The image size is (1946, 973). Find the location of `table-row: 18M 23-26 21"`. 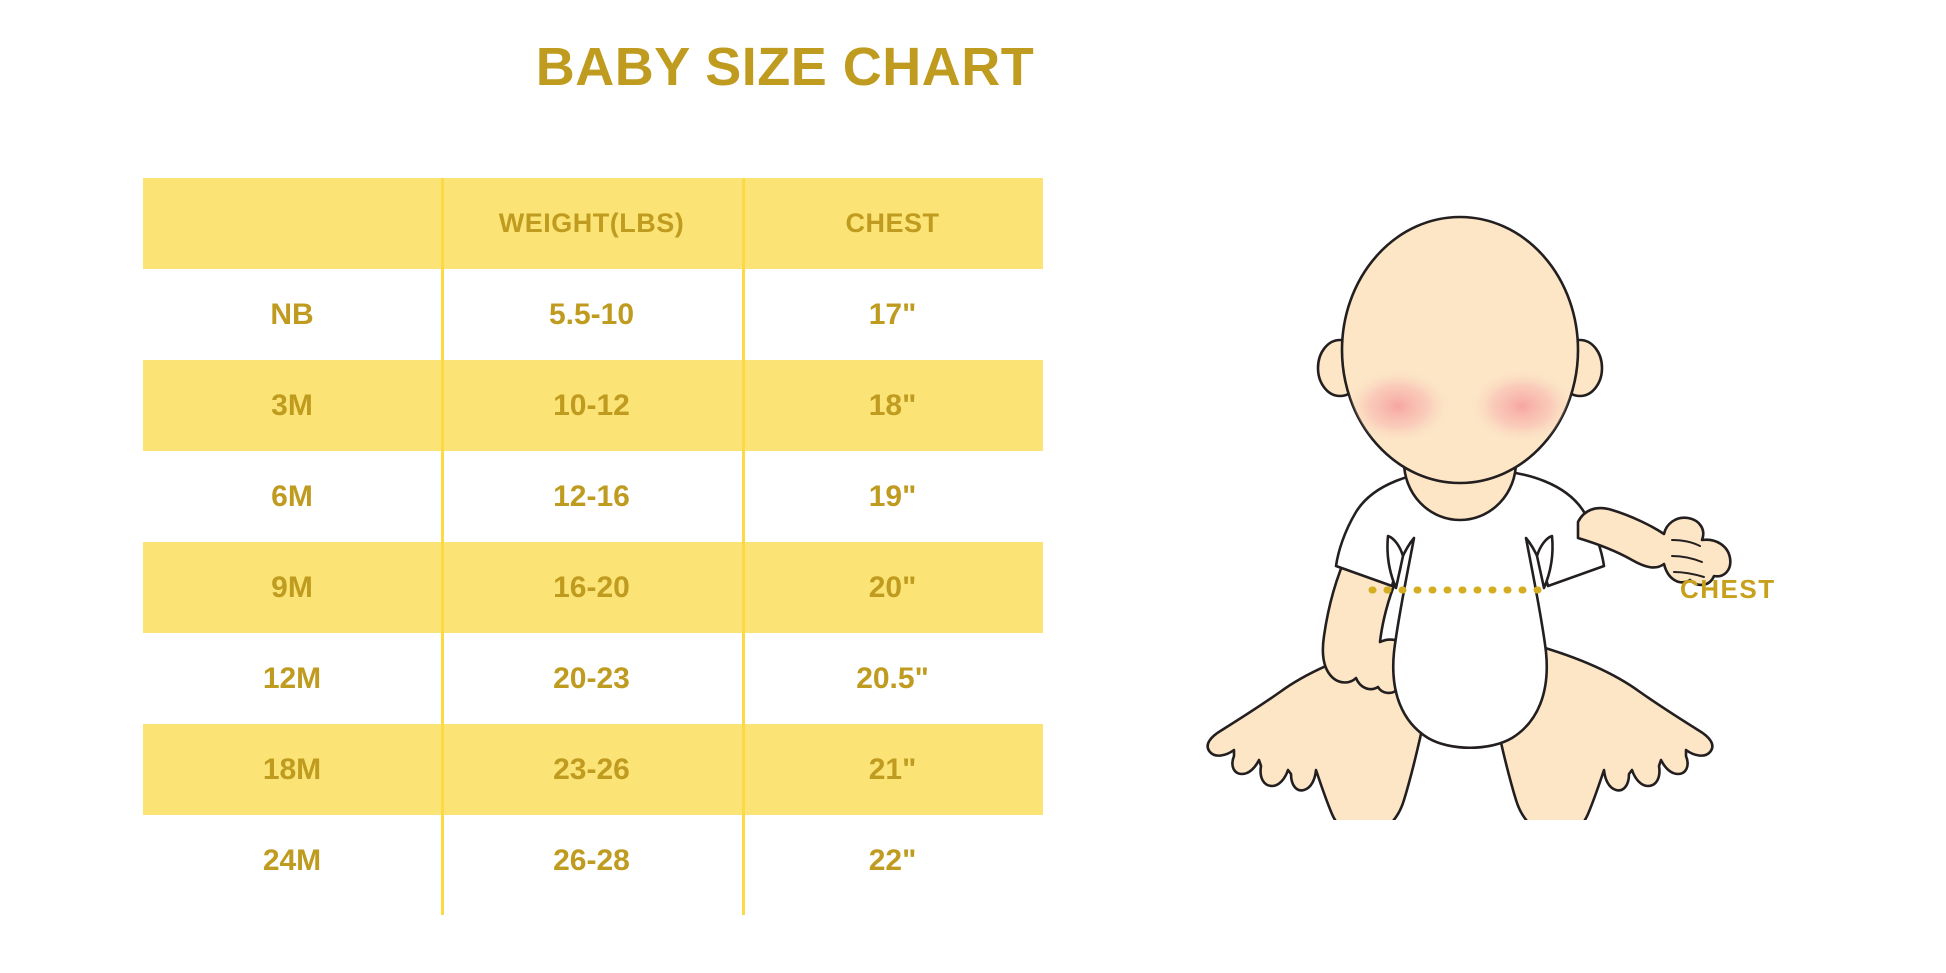

table-row: 18M 23-26 21" is located at coordinates (593, 769).